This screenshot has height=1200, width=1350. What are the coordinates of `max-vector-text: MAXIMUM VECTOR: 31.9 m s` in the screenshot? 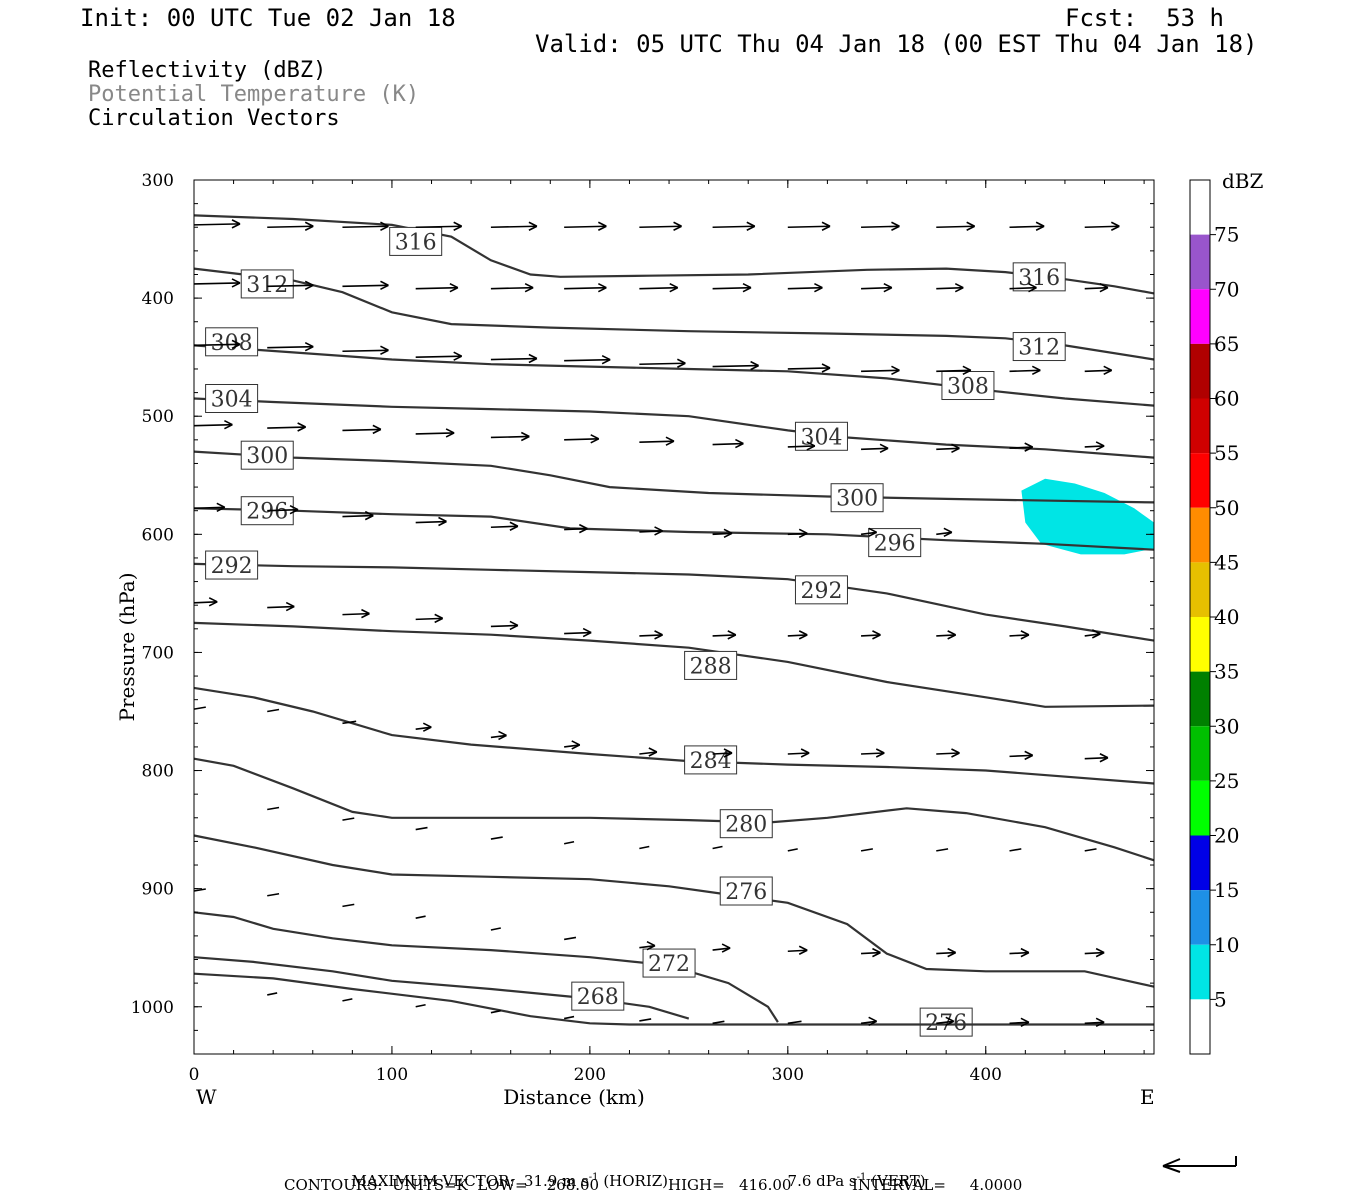 It's located at (470, 1181).